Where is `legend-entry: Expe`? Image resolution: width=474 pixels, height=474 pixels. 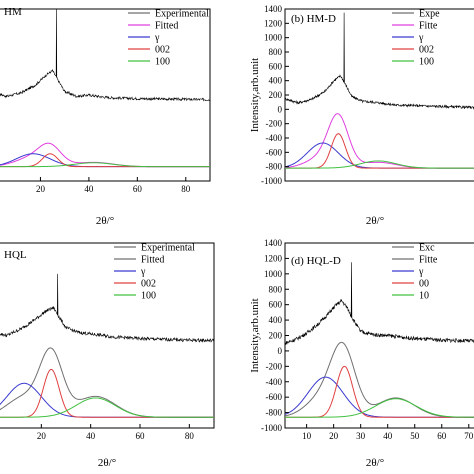
legend-entry: Expe is located at coordinates (429, 14).